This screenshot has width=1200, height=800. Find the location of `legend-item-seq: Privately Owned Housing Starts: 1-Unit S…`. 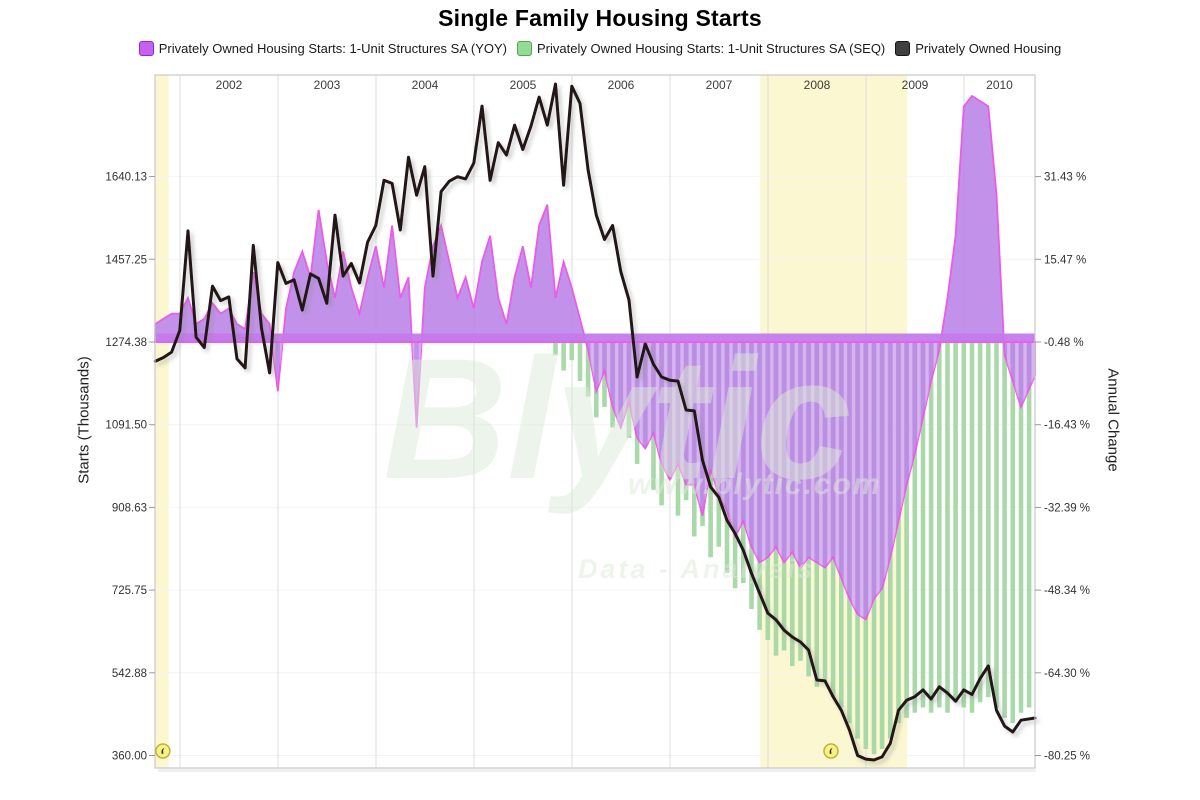

legend-item-seq: Privately Owned Housing Starts: 1-Unit S… is located at coordinates (701, 48).